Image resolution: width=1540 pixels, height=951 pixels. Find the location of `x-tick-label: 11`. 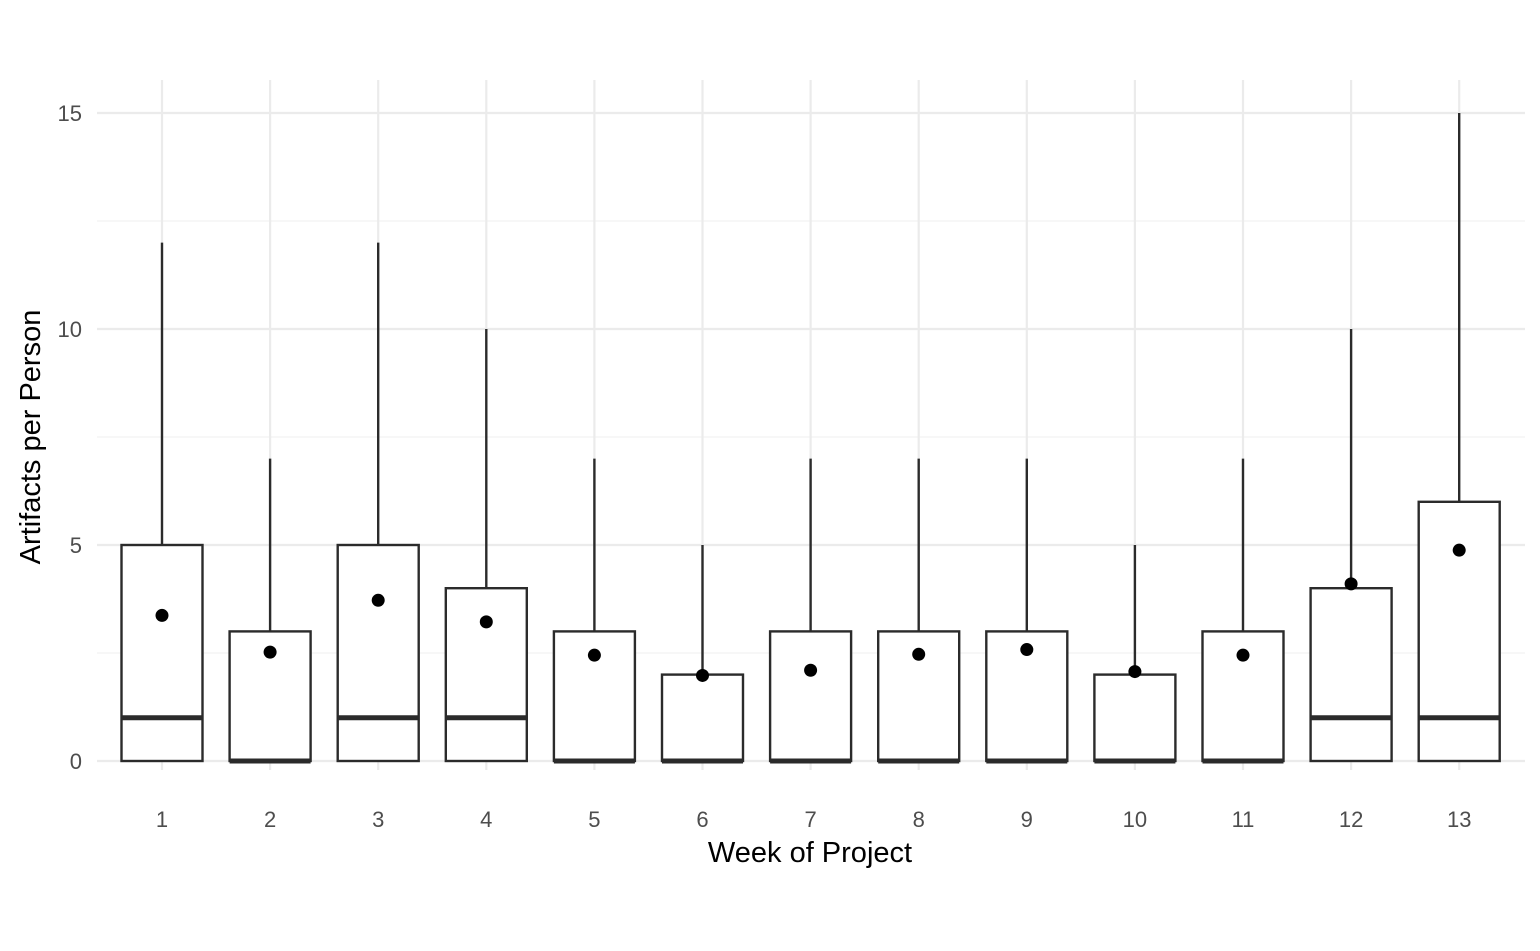

x-tick-label: 11 is located at coordinates (1243, 819).